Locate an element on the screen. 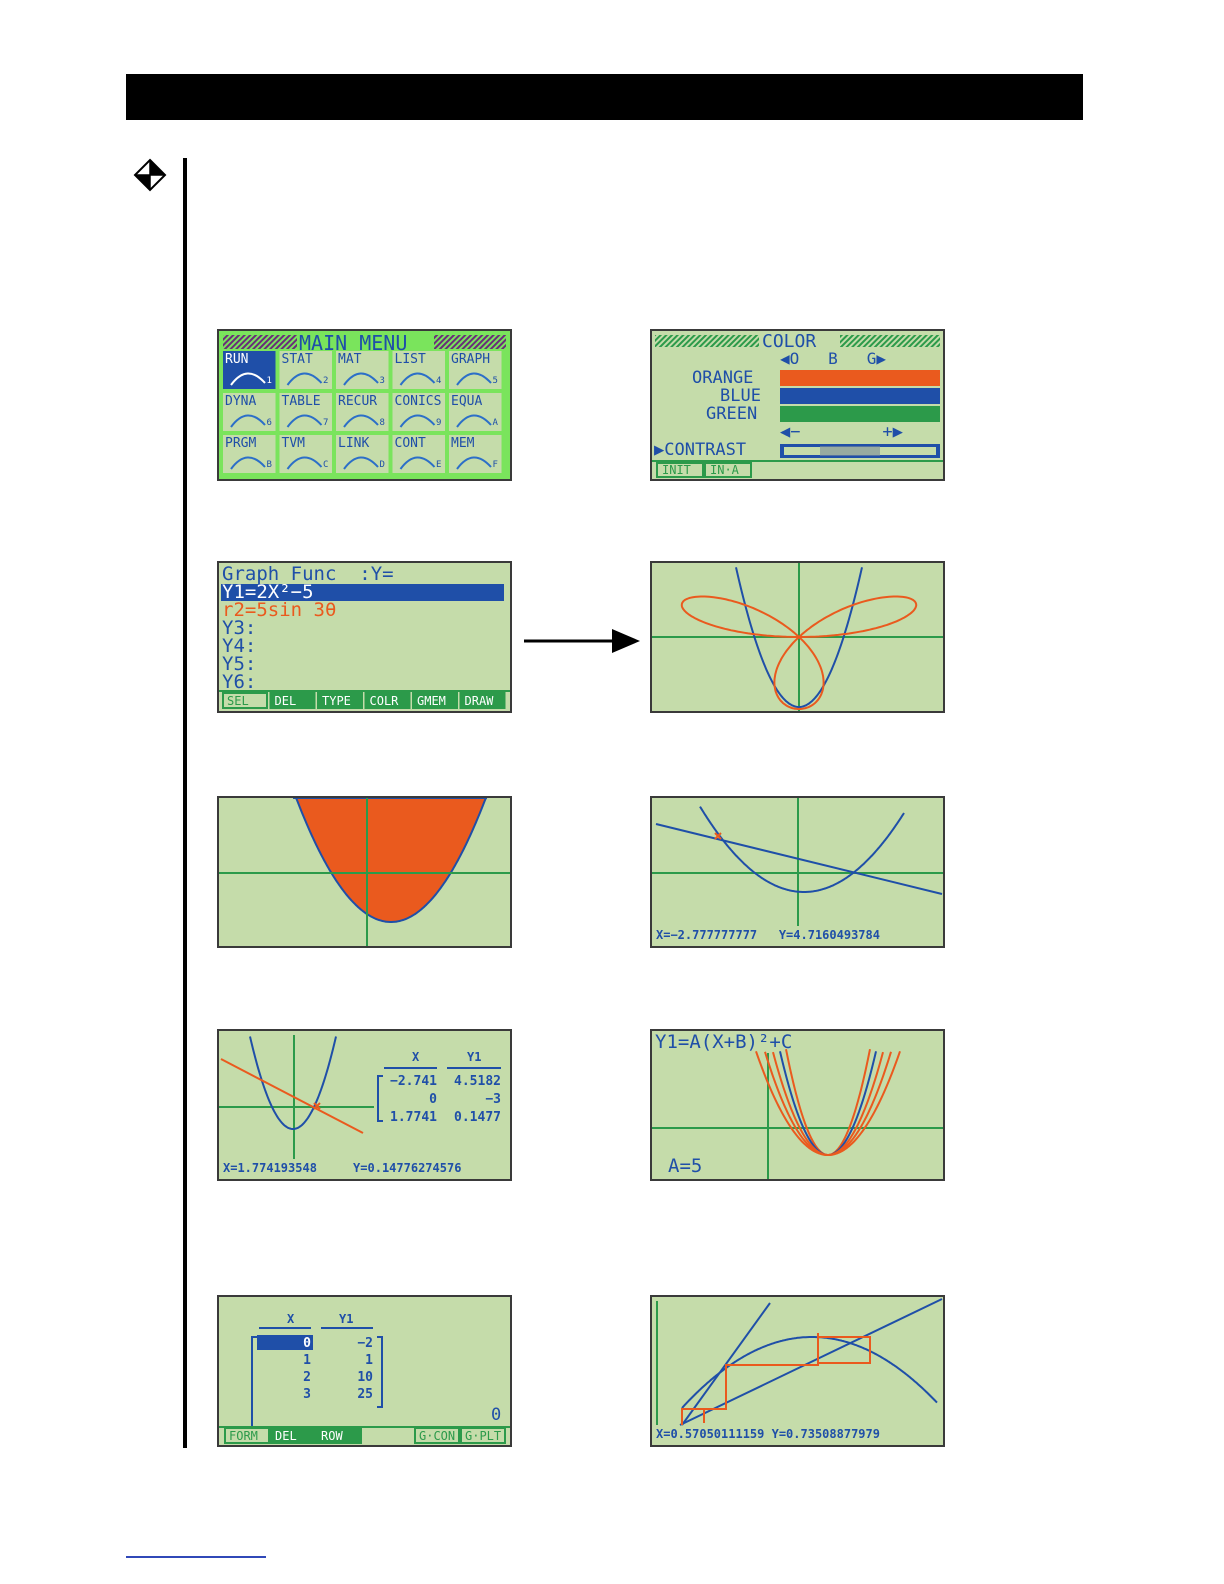 This screenshot has width=1224, height=1584. footer-link-line is located at coordinates (196, 1557).